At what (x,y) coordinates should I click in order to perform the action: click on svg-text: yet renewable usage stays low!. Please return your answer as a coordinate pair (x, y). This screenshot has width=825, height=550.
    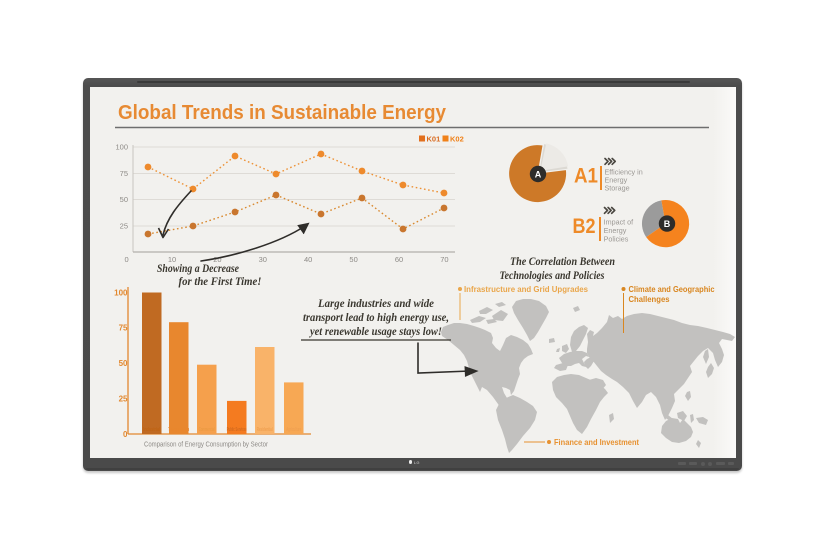
    Looking at the image, I should click on (375, 332).